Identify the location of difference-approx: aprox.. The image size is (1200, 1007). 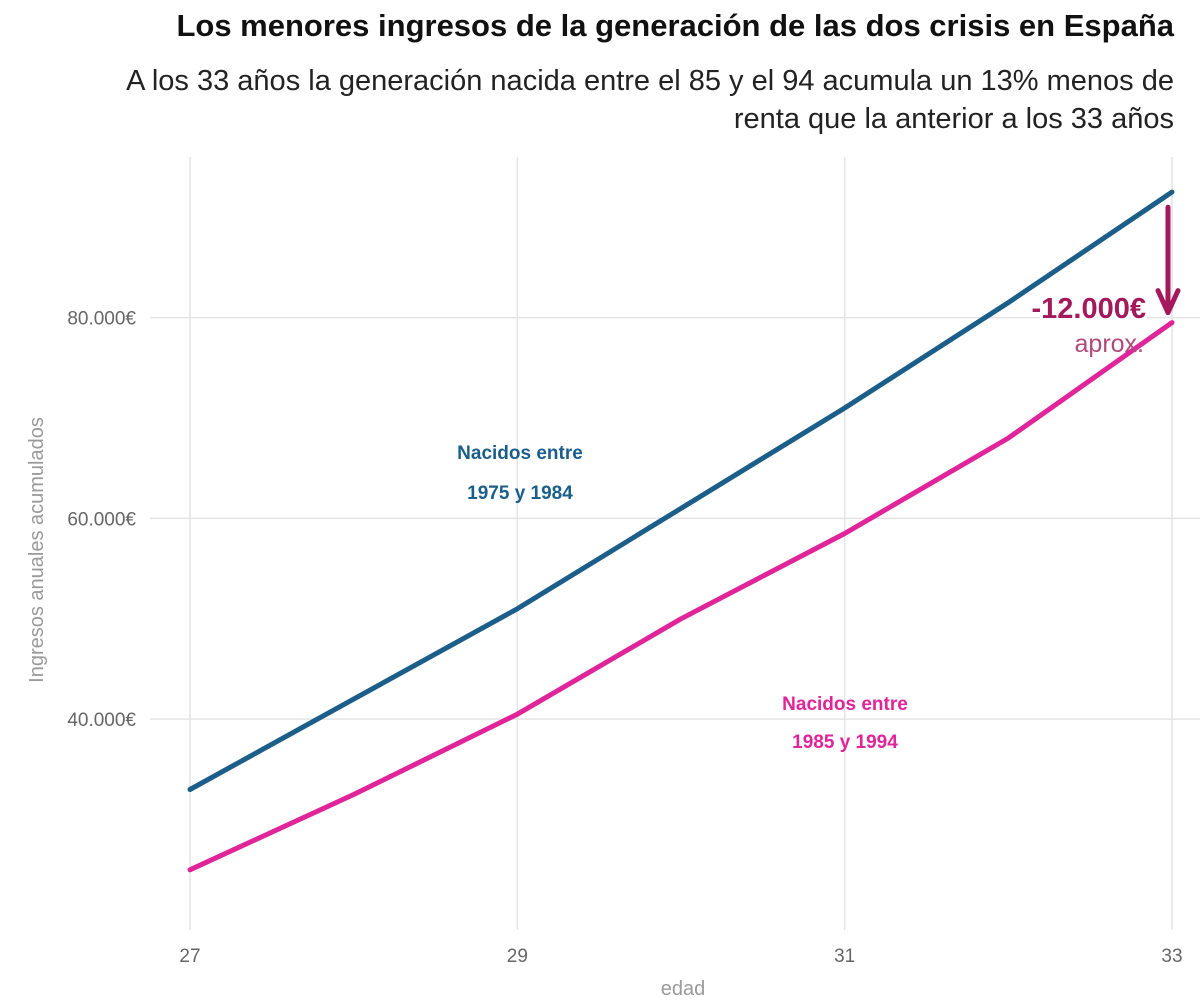
(1109, 344).